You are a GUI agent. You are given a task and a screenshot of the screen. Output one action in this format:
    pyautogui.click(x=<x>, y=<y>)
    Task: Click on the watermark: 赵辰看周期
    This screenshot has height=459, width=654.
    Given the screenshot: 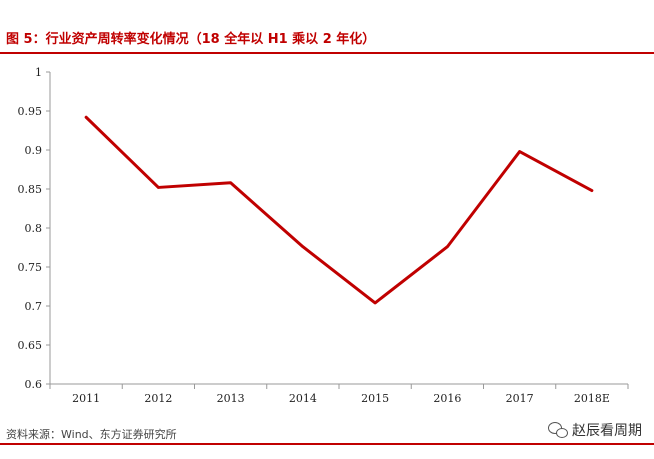 What is the action you would take?
    pyautogui.click(x=595, y=430)
    